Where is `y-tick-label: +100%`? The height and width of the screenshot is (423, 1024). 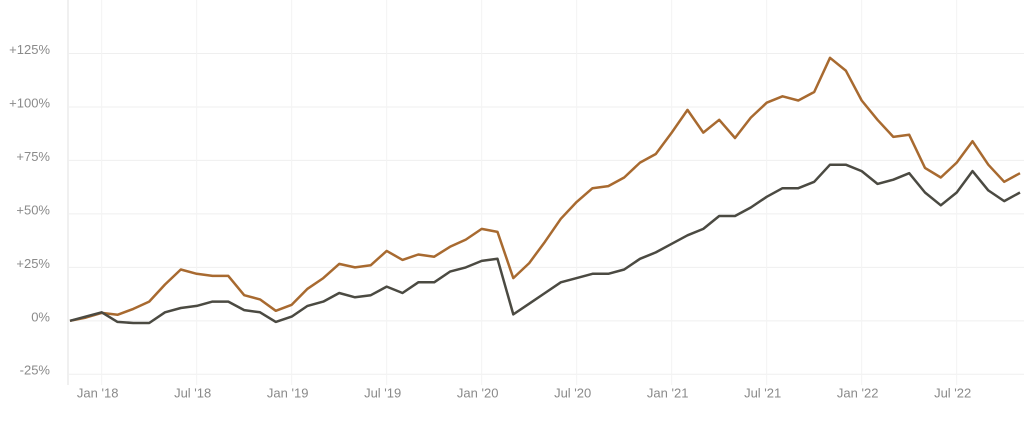
y-tick-label: +100% is located at coordinates (29, 102).